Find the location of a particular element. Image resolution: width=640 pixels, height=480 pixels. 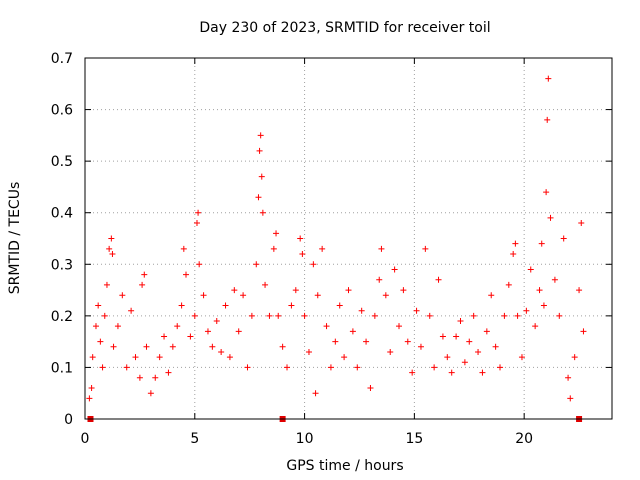

y-tick-label: 0.4 is located at coordinates (62, 214).